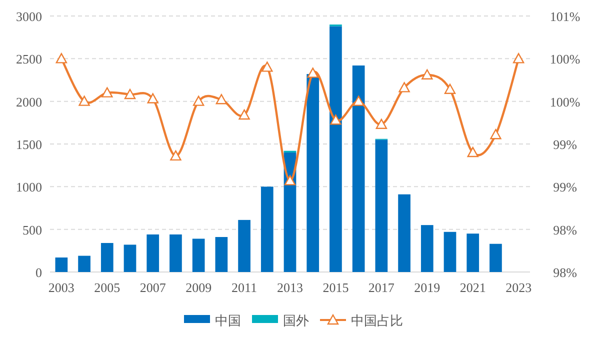 The image size is (600, 340). Describe the element at coordinates (565, 16) in the screenshot. I see `y2-tick-label: 101%` at that location.